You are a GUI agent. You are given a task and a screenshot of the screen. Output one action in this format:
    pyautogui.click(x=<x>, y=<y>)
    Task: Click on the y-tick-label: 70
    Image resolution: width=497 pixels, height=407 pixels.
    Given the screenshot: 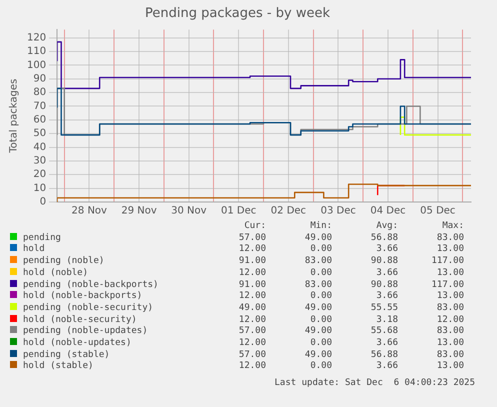 What is the action you would take?
    pyautogui.click(x=39, y=106)
    